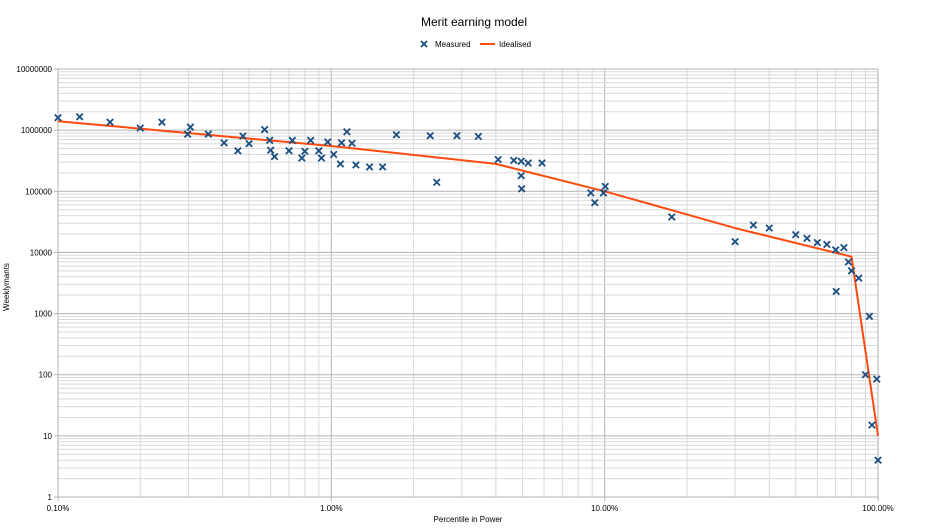 The width and height of the screenshot is (949, 532). I want to click on x-axis-label: Percentile in Power, so click(468, 519).